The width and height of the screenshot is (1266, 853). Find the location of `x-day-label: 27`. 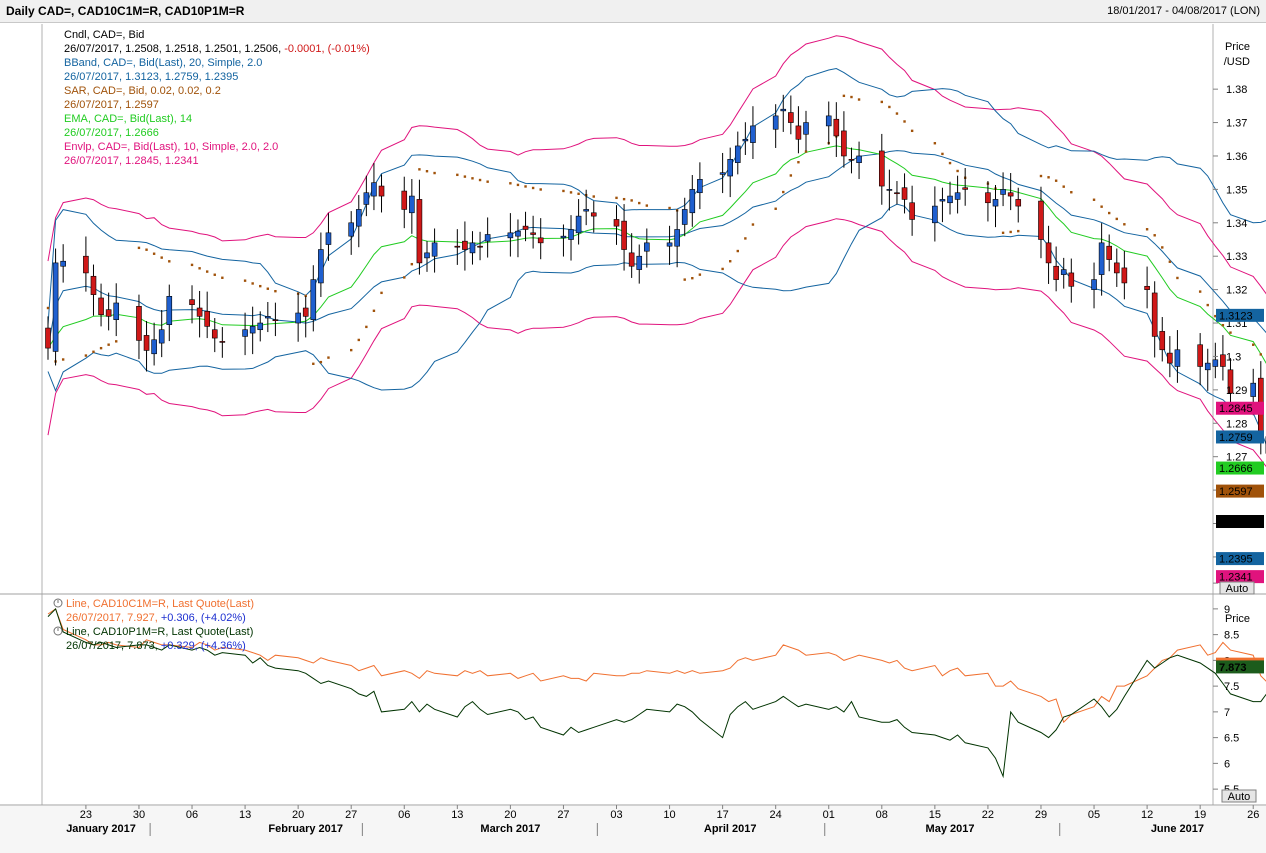

x-day-label: 27 is located at coordinates (351, 815).